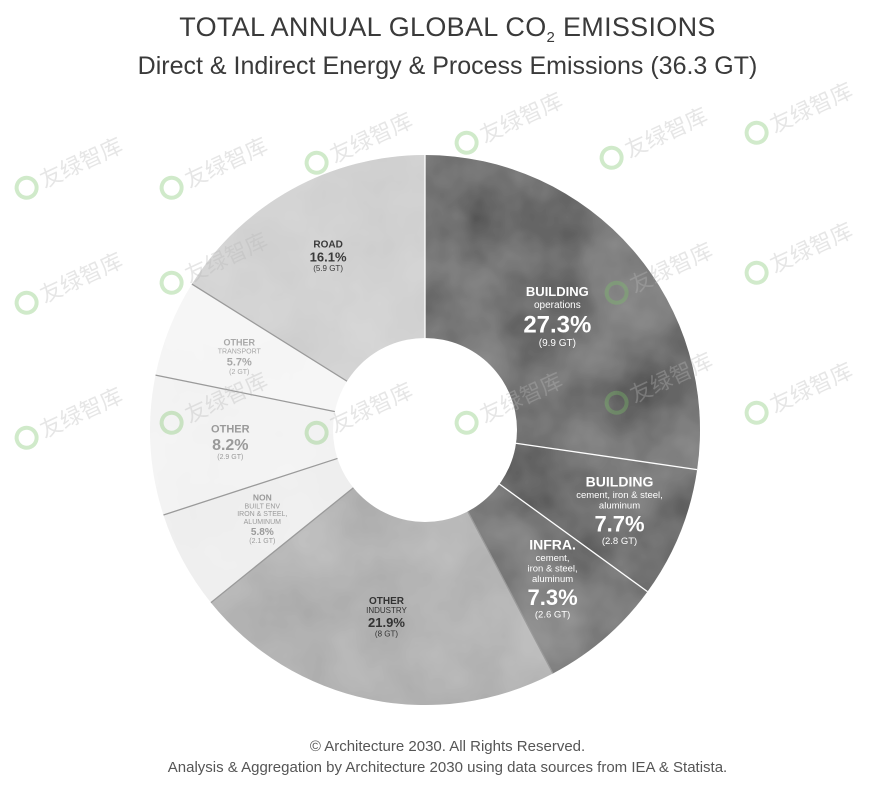  I want to click on label-non-built-env-category-line-3: ALUMINUM, so click(263, 522).